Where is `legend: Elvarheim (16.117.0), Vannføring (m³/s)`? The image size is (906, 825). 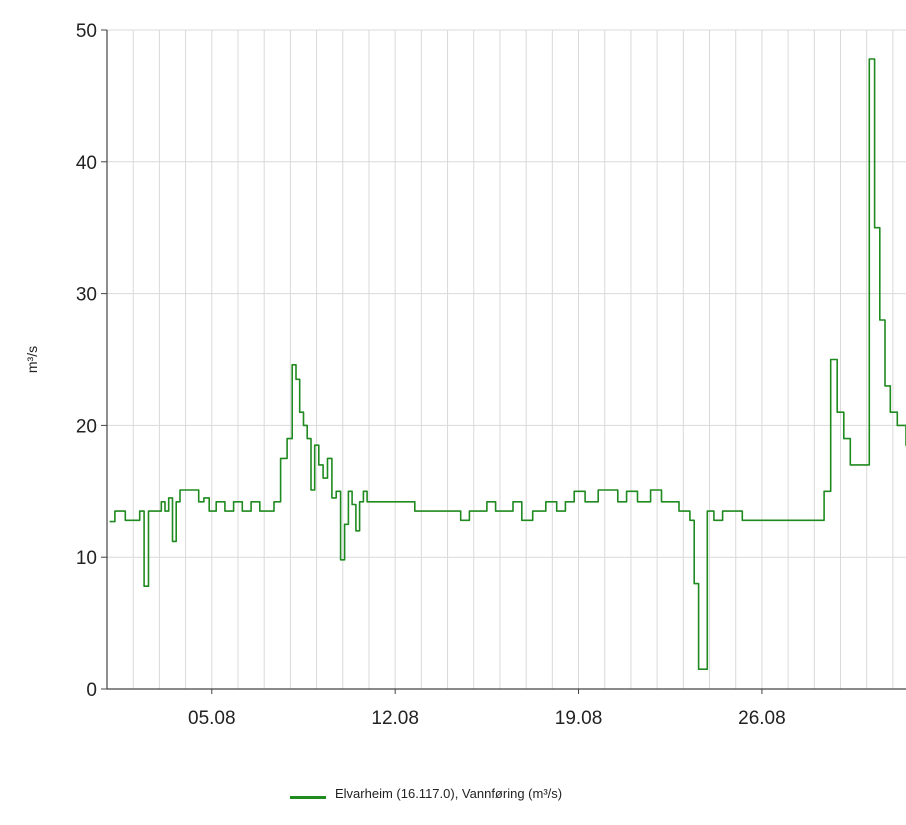
legend: Elvarheim (16.117.0), Vannføring (m³/s) is located at coordinates (457, 794).